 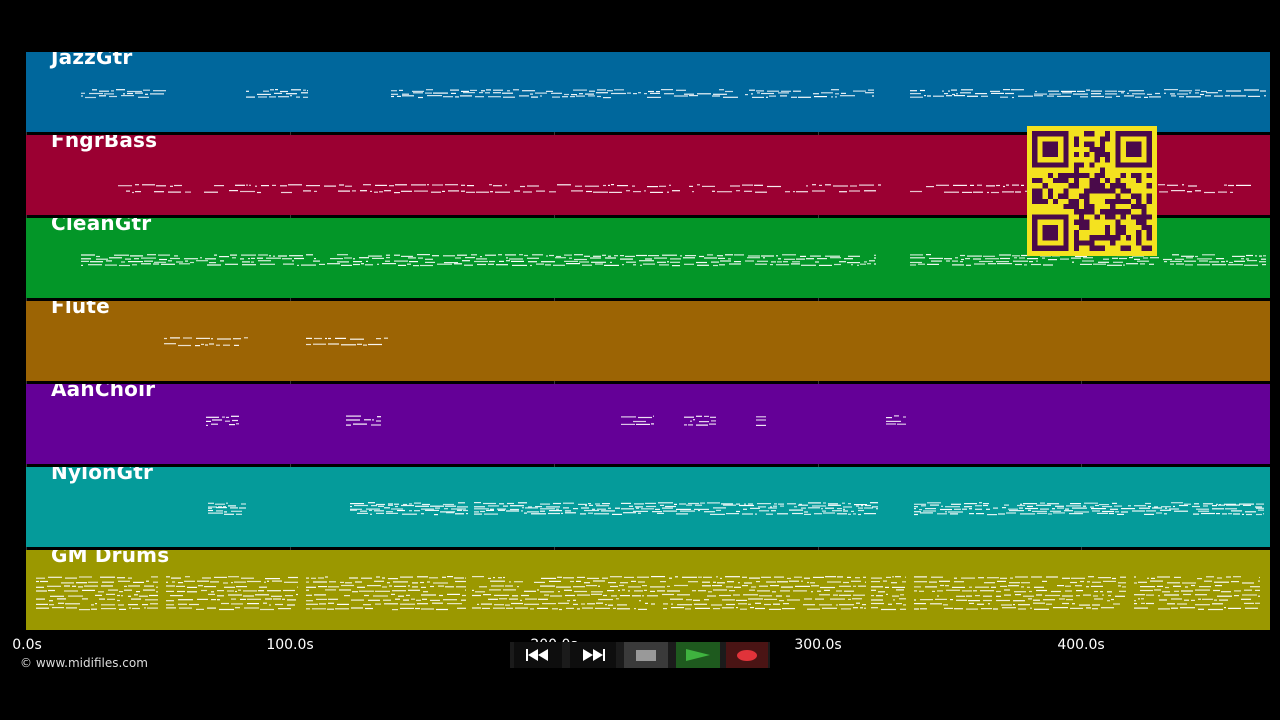 I want to click on track-name: FngrBass, so click(x=104, y=143).